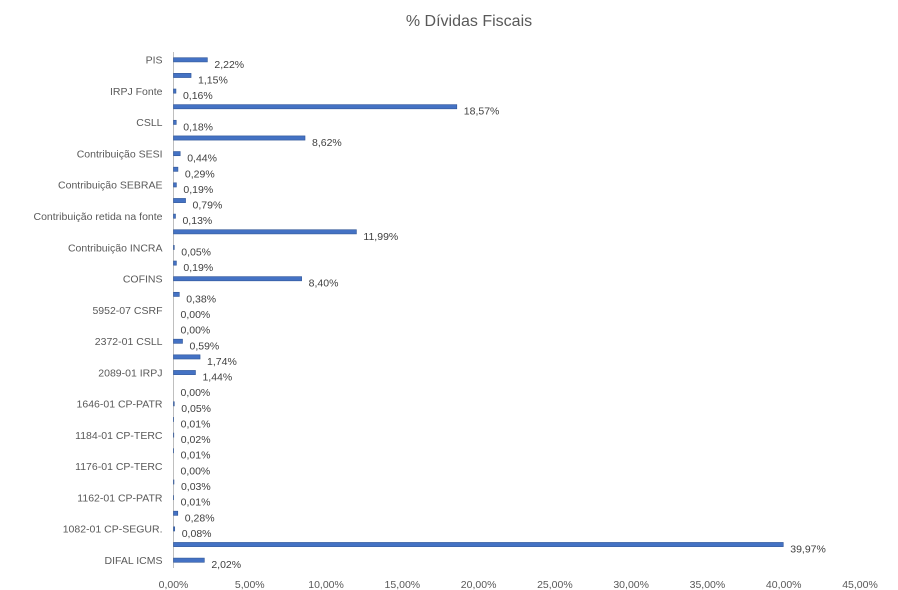 This screenshot has width=898, height=590. Describe the element at coordinates (143, 280) in the screenshot. I see `y-tick-label: COFINS` at that location.